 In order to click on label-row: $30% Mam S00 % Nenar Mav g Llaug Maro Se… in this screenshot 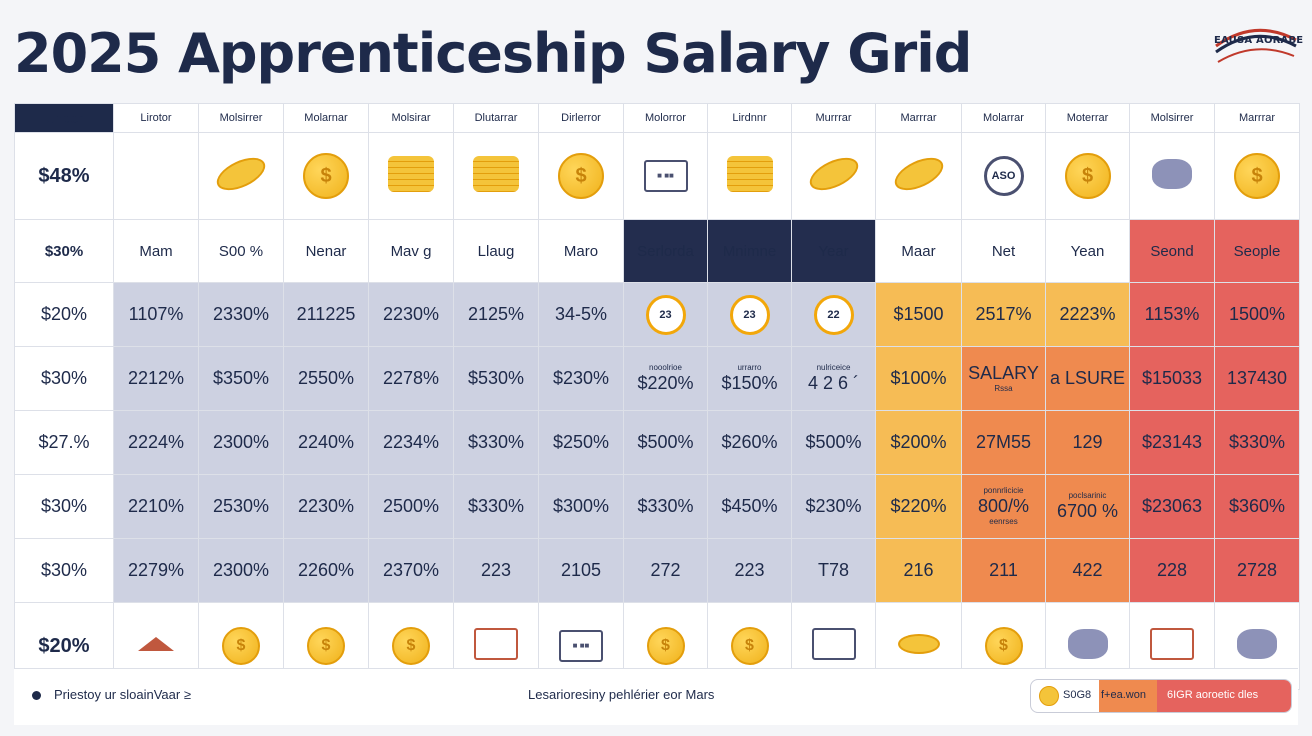, I will do `click(657, 251)`.